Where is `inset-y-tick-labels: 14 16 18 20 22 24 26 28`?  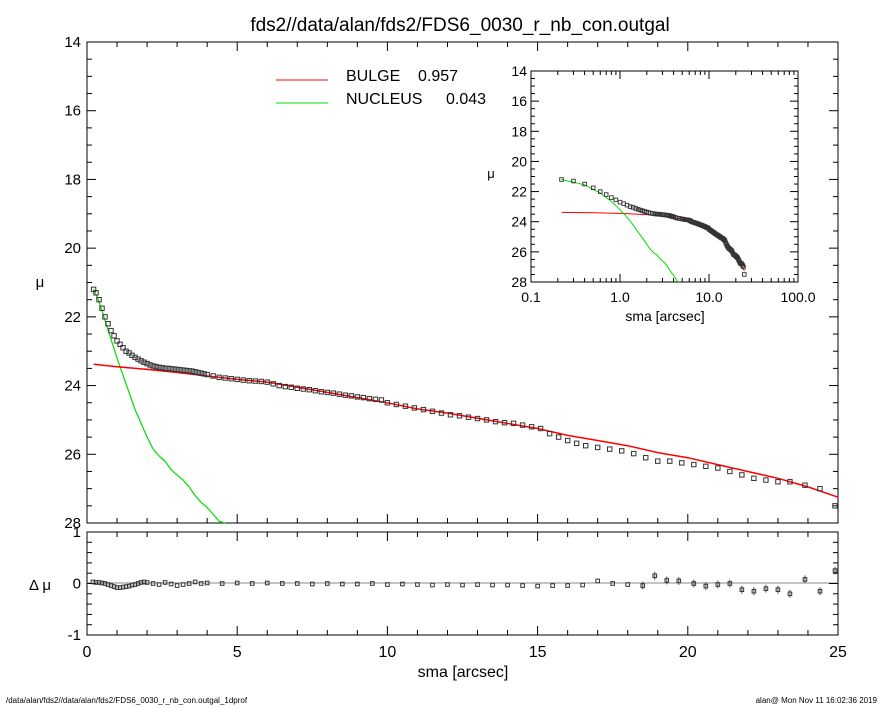 inset-y-tick-labels: 14 16 18 20 22 24 26 28 is located at coordinates (519, 176).